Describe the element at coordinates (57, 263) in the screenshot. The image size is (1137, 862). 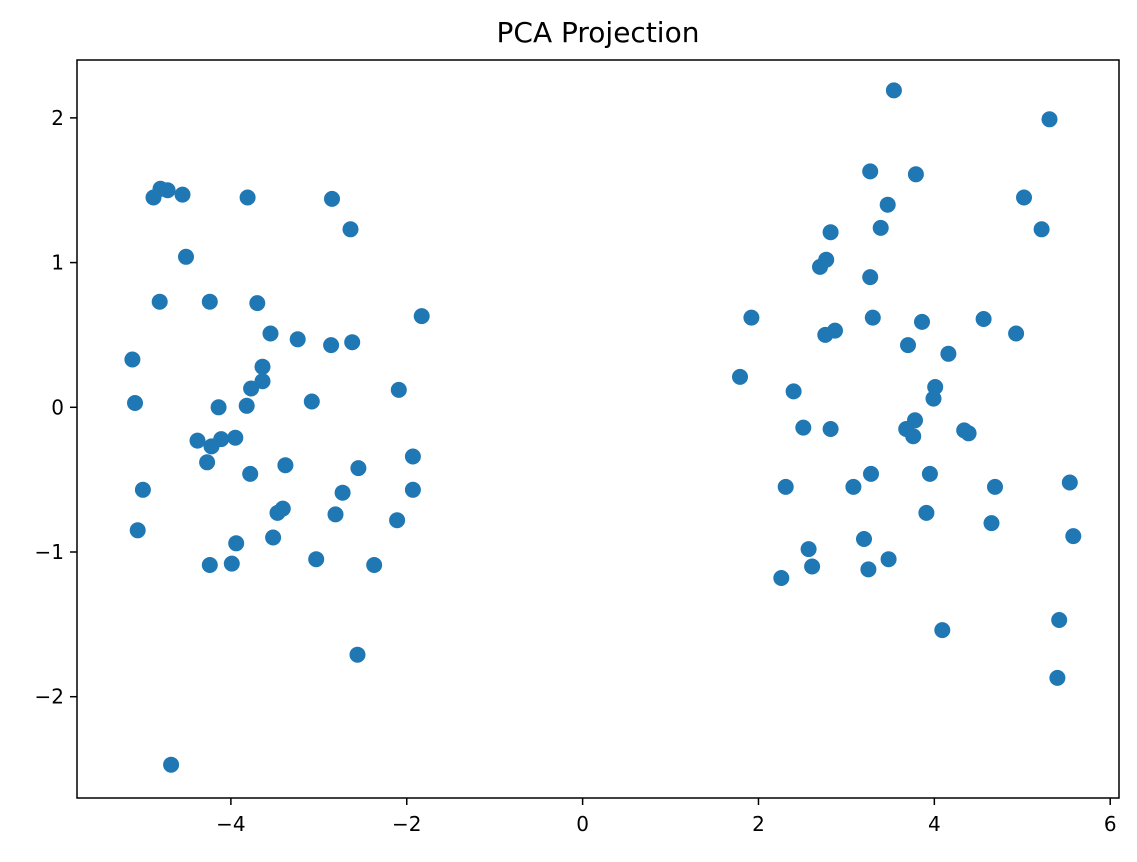
I see `y-tick-label: 1` at that location.